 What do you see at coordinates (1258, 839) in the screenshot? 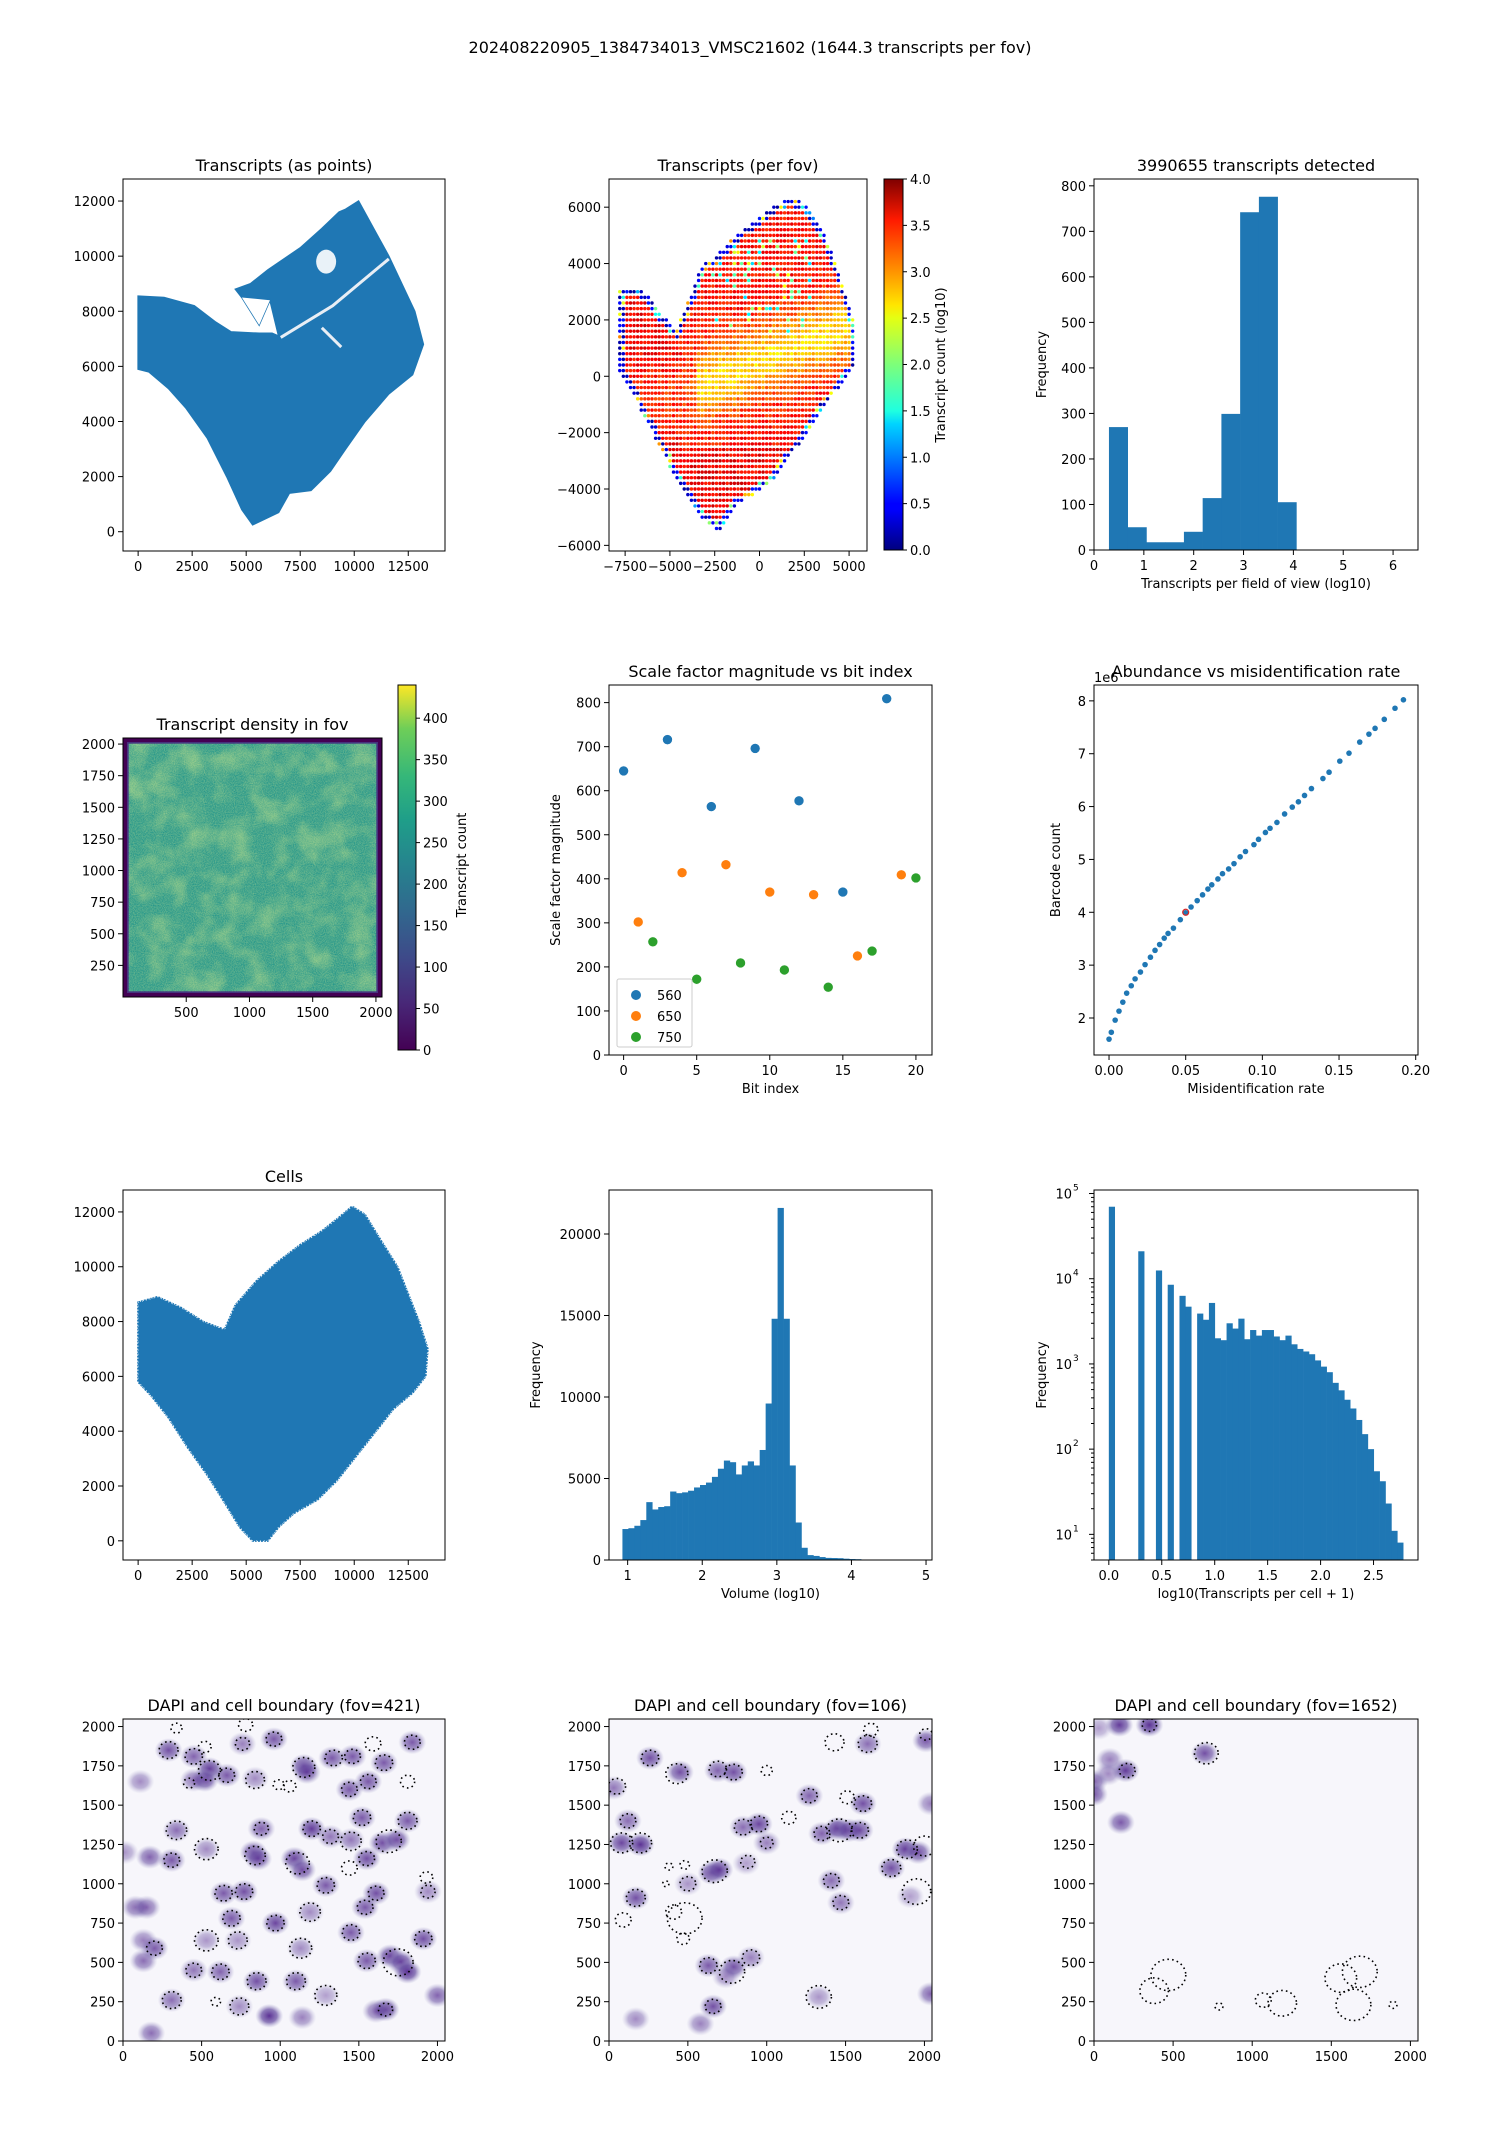
I see `scatter-point` at bounding box center [1258, 839].